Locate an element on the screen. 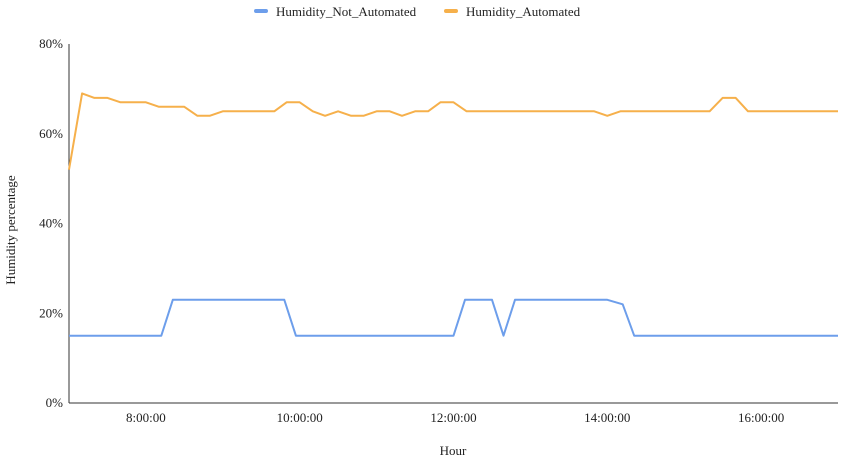 The height and width of the screenshot is (461, 848). legend-item-not-automated: Humidity_Not_Automated is located at coordinates (335, 11).